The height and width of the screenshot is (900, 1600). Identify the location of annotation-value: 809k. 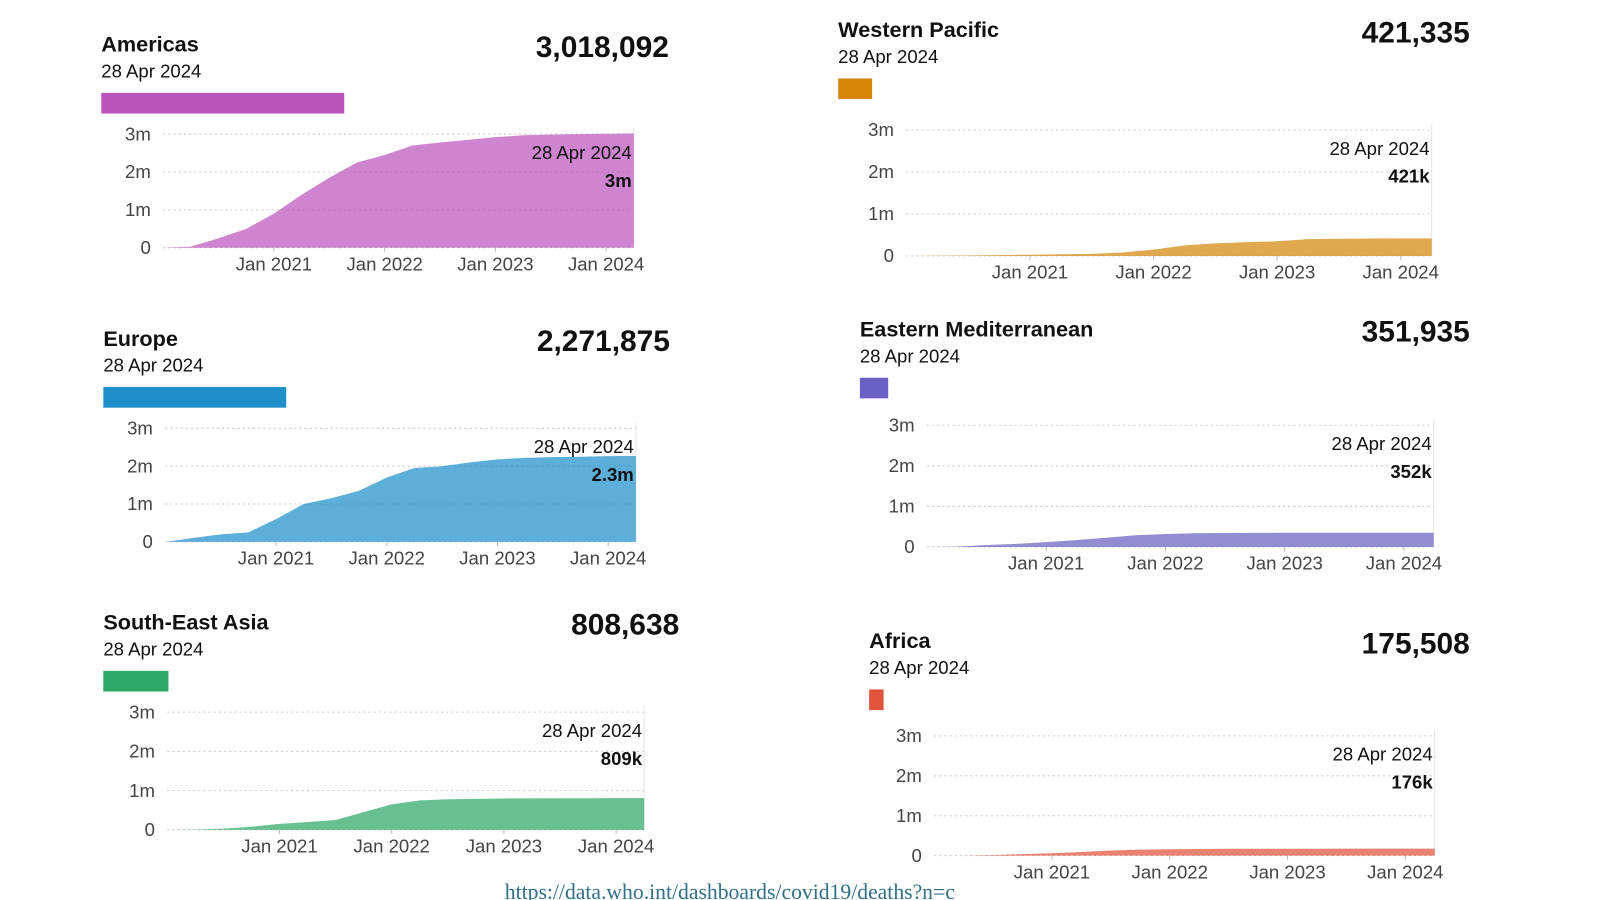
(622, 758).